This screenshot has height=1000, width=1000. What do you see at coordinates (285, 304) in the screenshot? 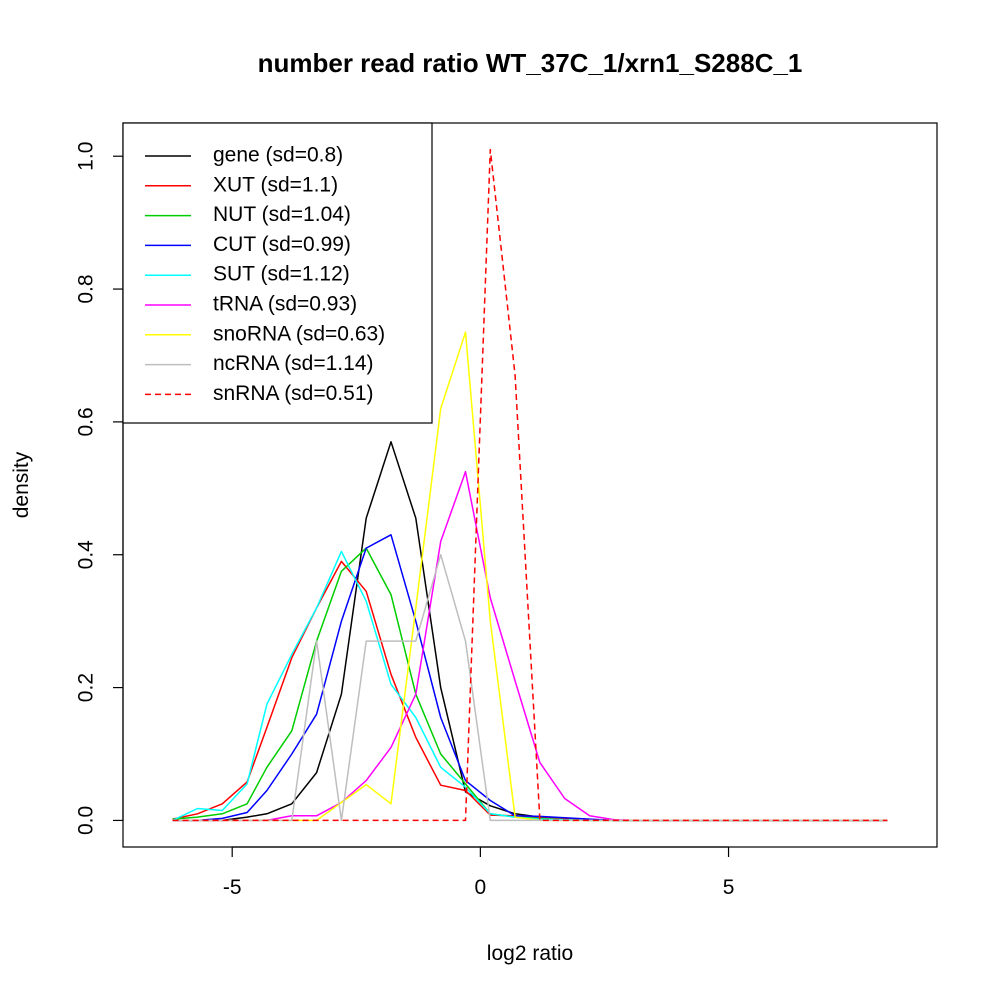
I see `legend-label: tRNA (sd=0.93)` at bounding box center [285, 304].